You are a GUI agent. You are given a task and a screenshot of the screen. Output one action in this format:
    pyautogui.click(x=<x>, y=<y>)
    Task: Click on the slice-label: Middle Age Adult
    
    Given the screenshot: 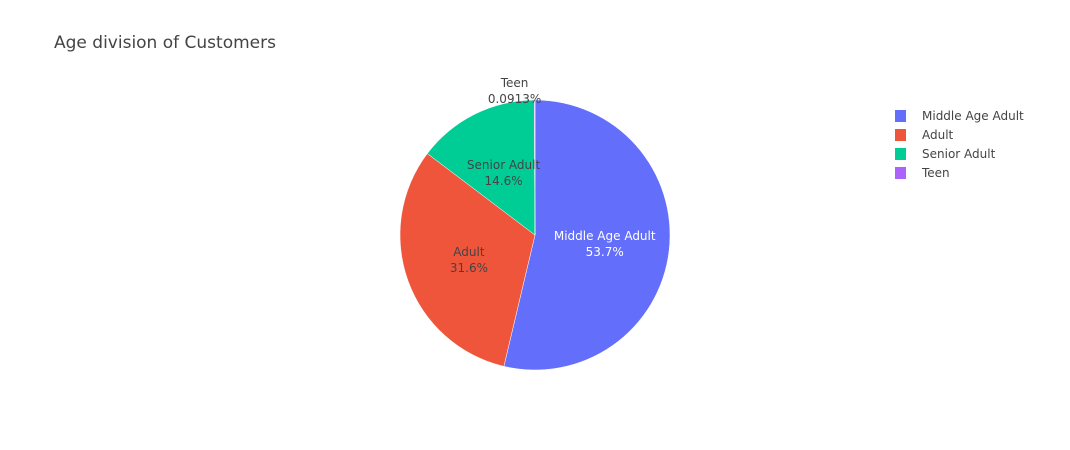 What is the action you would take?
    pyautogui.click(x=605, y=236)
    